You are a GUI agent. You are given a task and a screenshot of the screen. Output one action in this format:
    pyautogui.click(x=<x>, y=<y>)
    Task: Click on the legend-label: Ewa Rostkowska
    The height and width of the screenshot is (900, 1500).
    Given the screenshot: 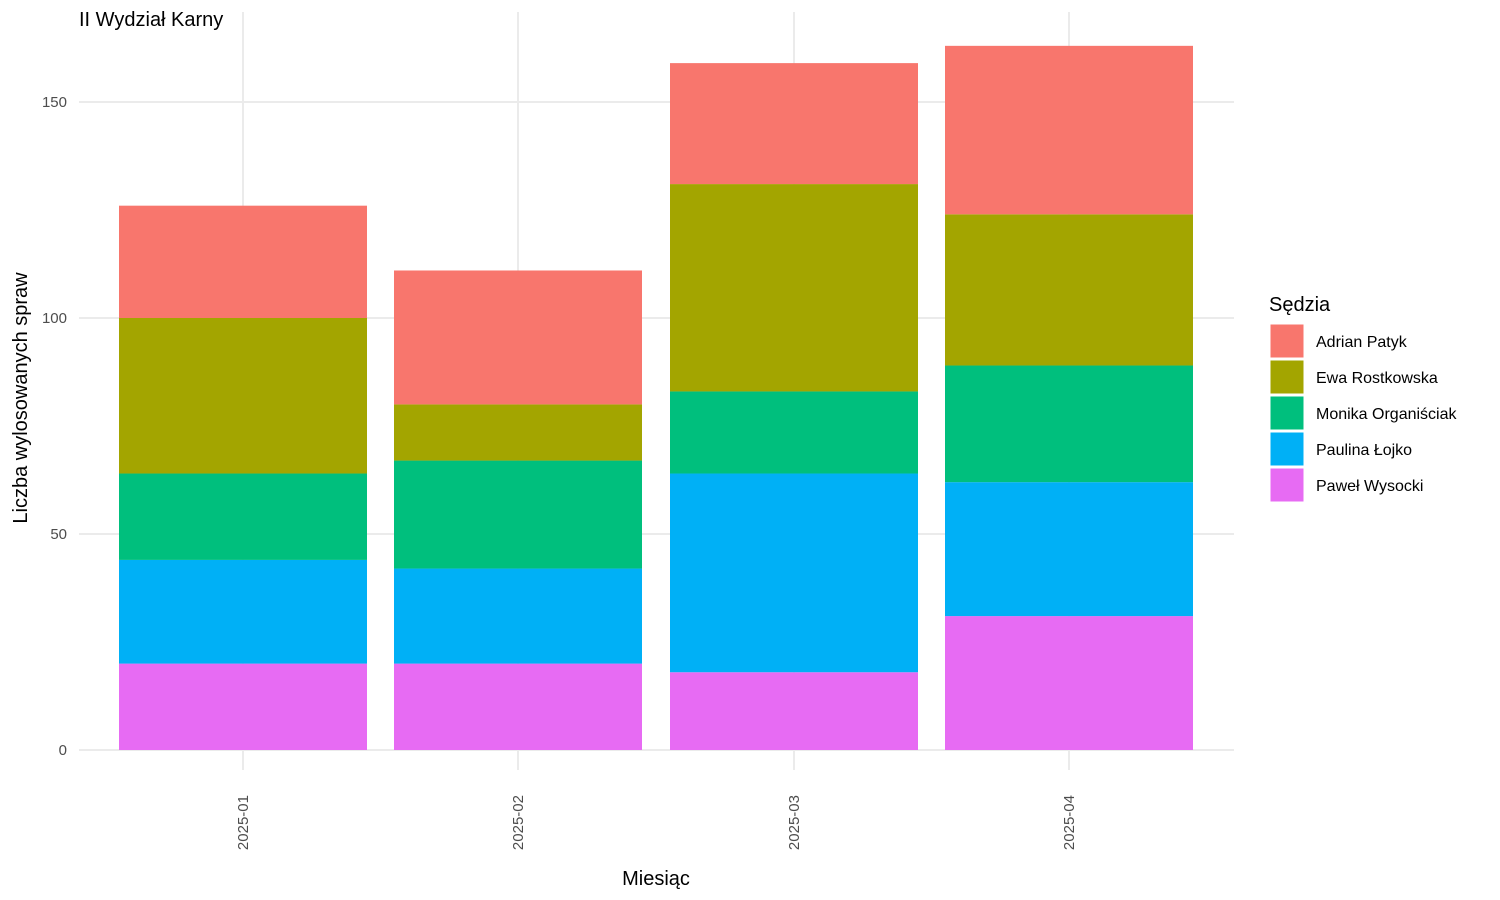 What is the action you would take?
    pyautogui.click(x=1377, y=378)
    